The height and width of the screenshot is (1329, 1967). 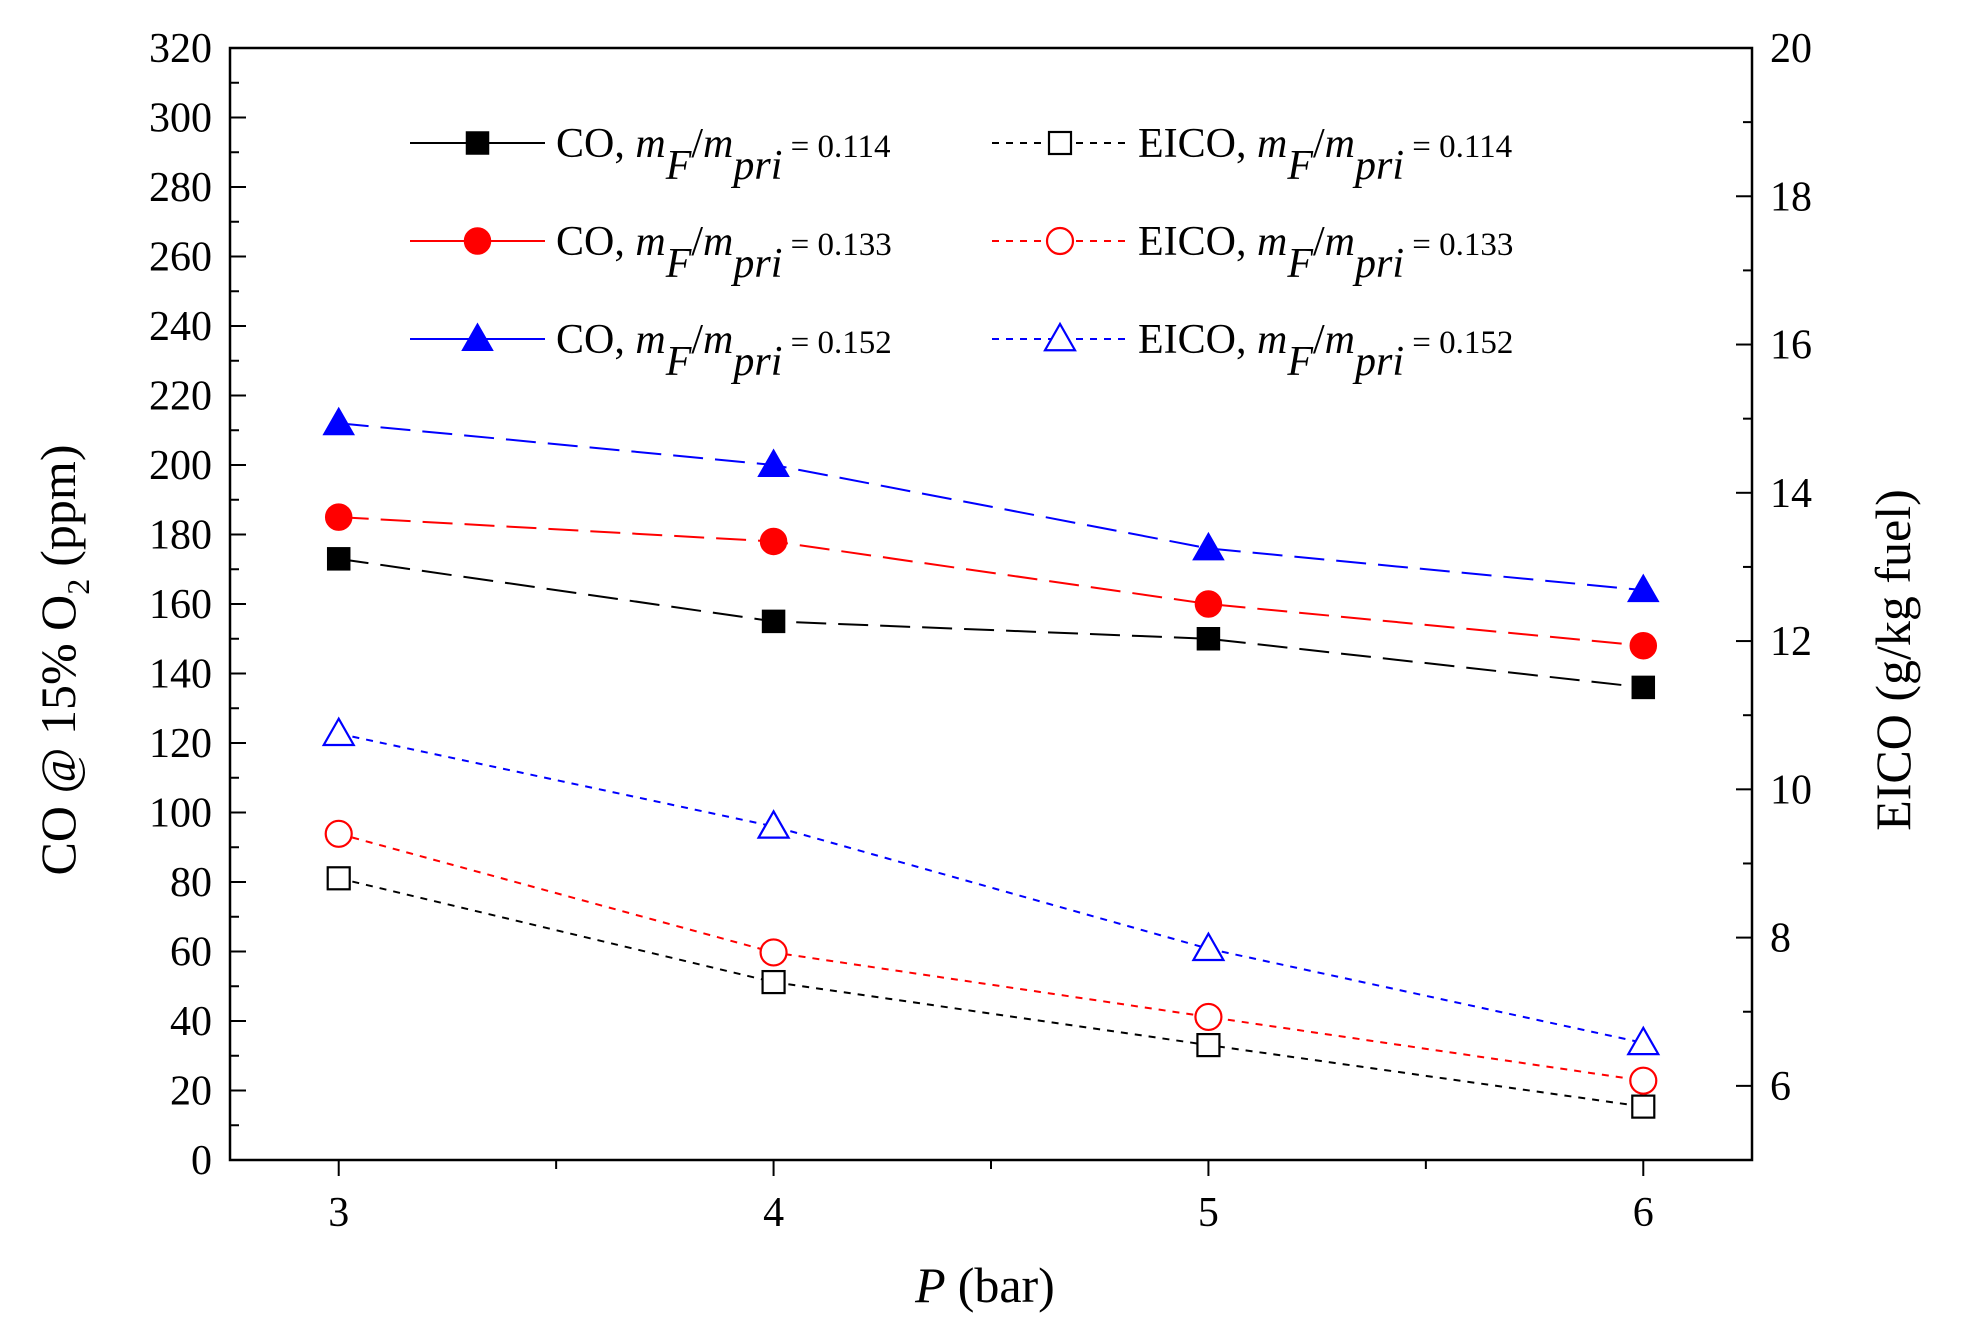 What do you see at coordinates (180, 327) in the screenshot?
I see `y-tick-label: 240` at bounding box center [180, 327].